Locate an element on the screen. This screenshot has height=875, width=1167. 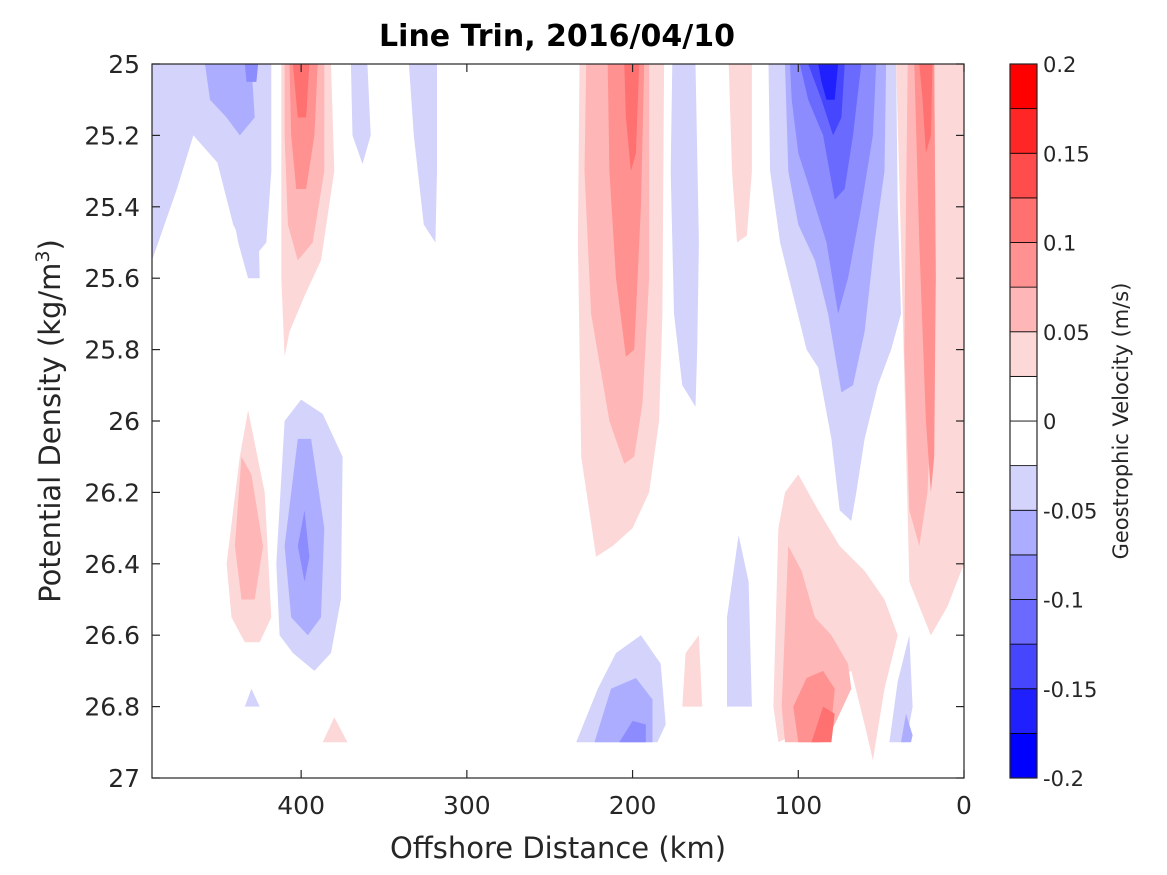
colorbar-label: Geostrophic Velocity (m/s) is located at coordinates (1121, 421).